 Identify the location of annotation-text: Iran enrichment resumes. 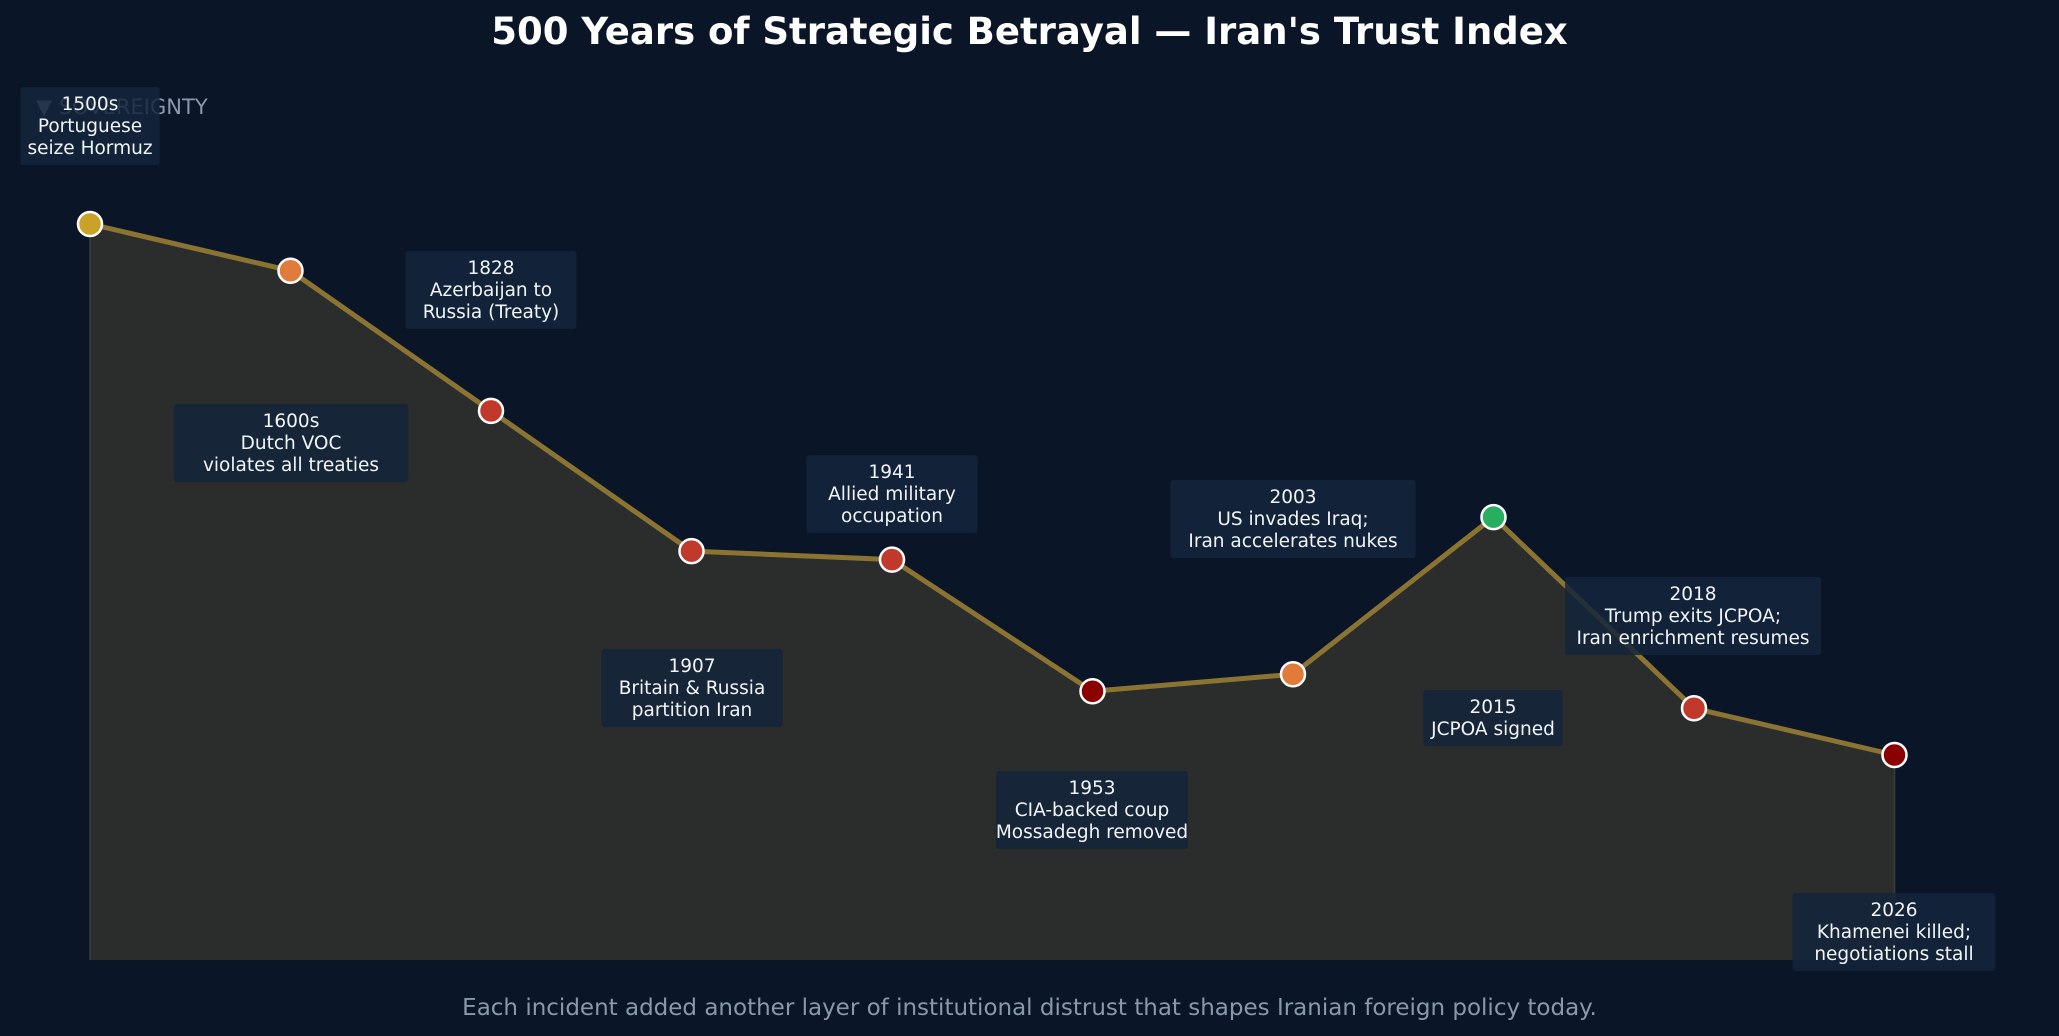
(1692, 638).